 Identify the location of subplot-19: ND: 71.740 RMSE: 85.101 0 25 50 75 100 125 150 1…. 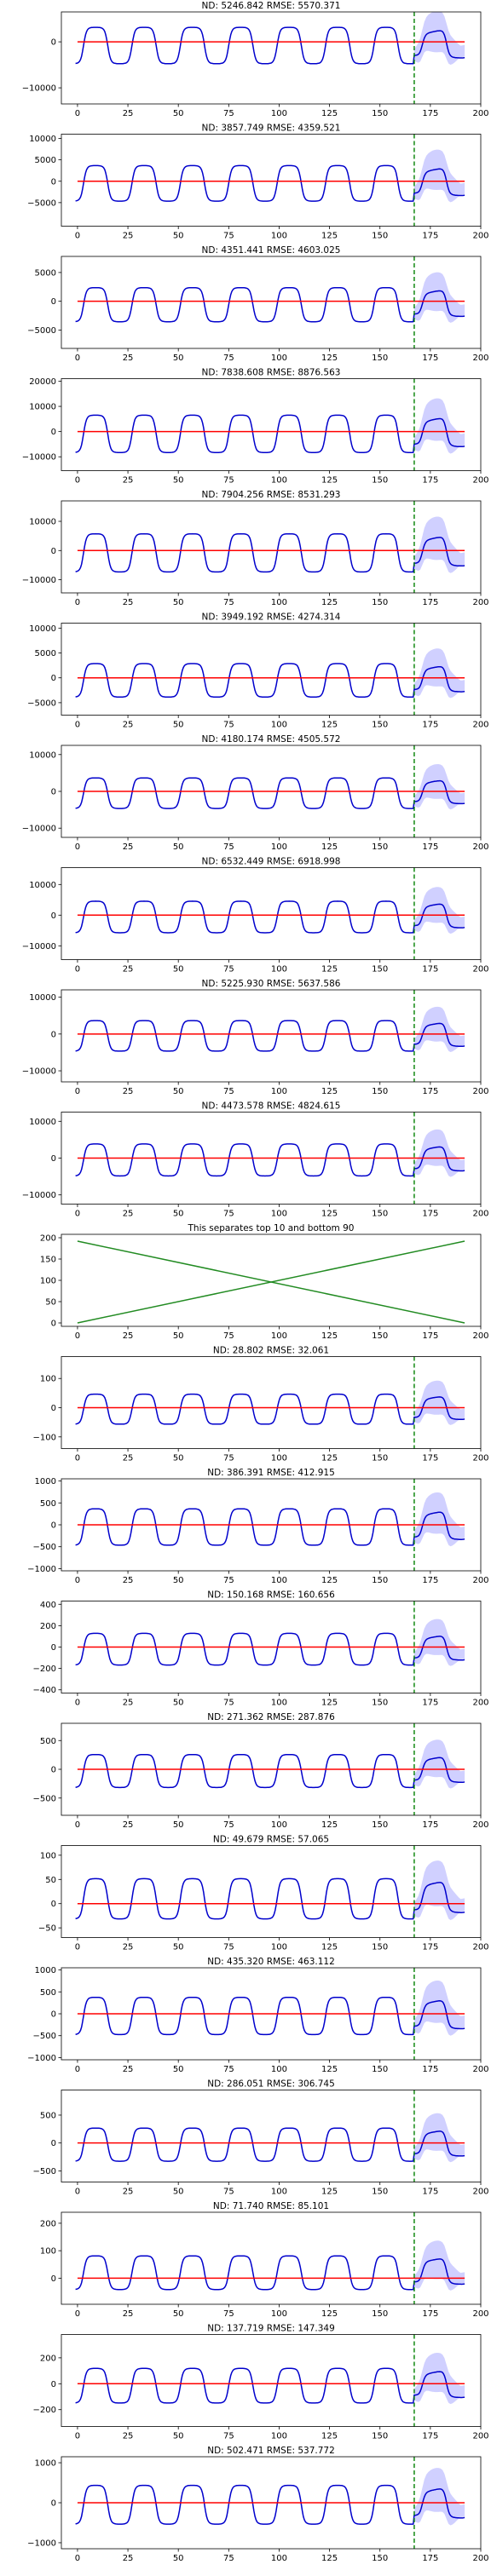
(264, 2260).